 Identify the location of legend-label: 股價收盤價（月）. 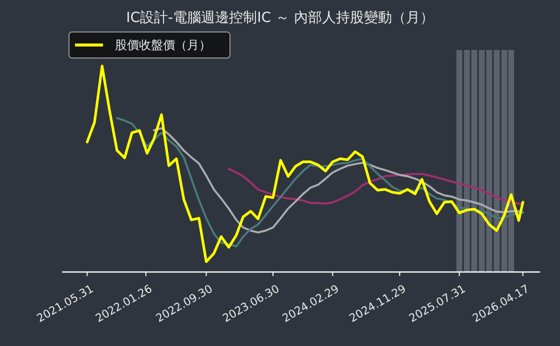
(163, 45).